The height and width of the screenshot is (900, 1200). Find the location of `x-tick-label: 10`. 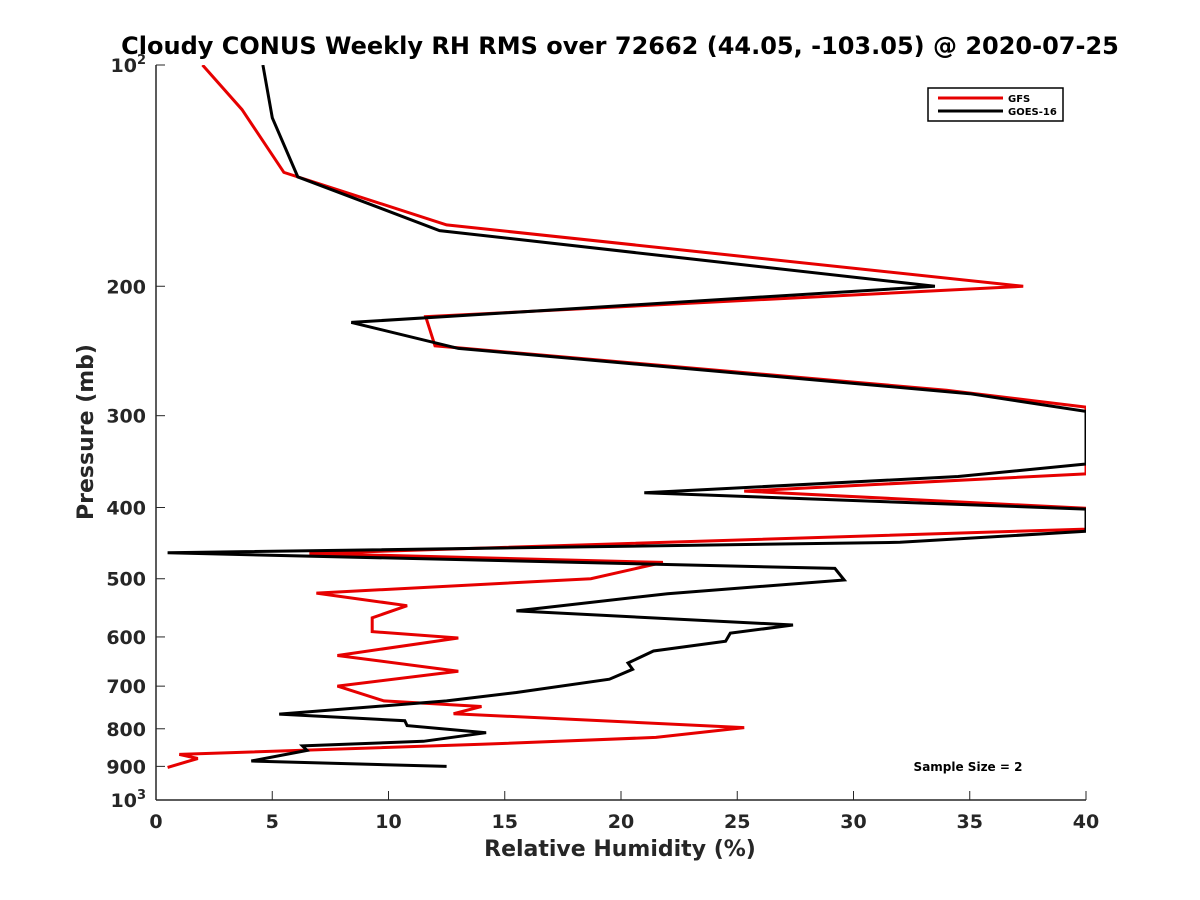

x-tick-label: 10 is located at coordinates (388, 822).